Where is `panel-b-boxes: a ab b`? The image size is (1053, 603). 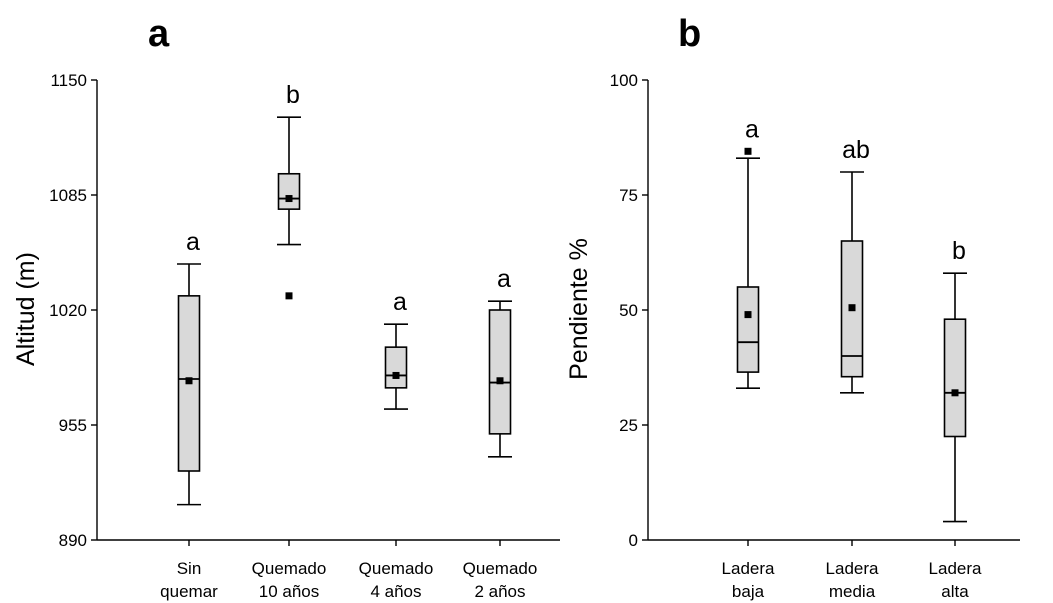
panel-b-boxes: a ab b is located at coordinates (851, 319).